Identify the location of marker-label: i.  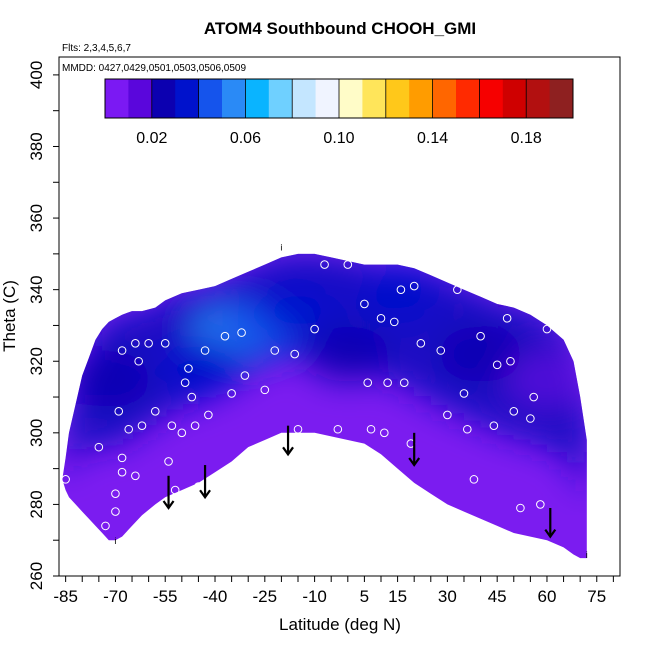
(115, 541).